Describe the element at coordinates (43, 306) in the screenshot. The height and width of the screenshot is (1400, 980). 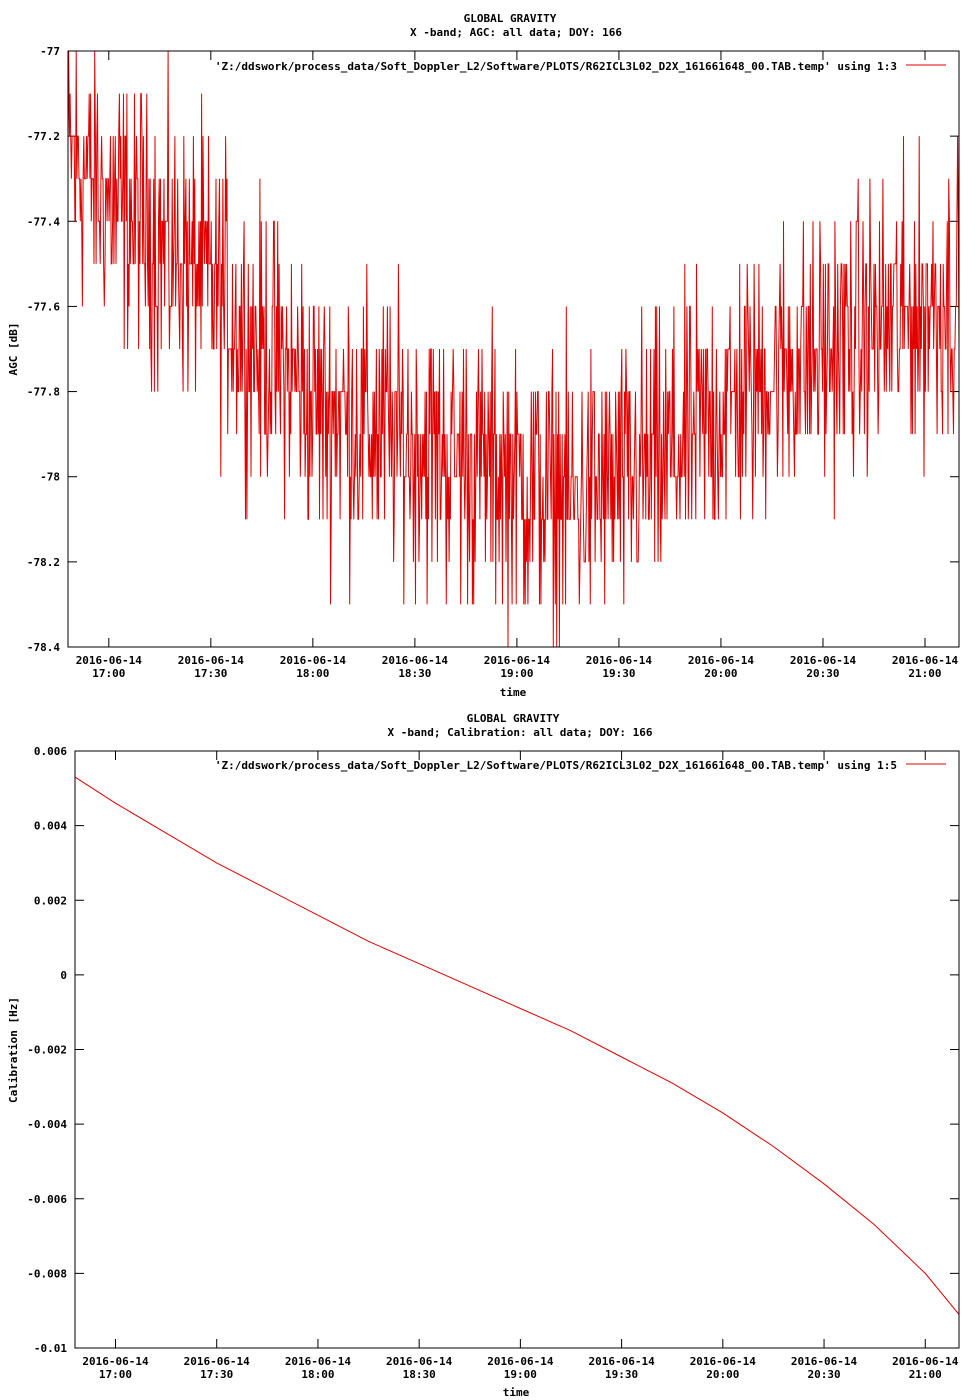
I see `agc-chart-ytick-label: -77.6` at that location.